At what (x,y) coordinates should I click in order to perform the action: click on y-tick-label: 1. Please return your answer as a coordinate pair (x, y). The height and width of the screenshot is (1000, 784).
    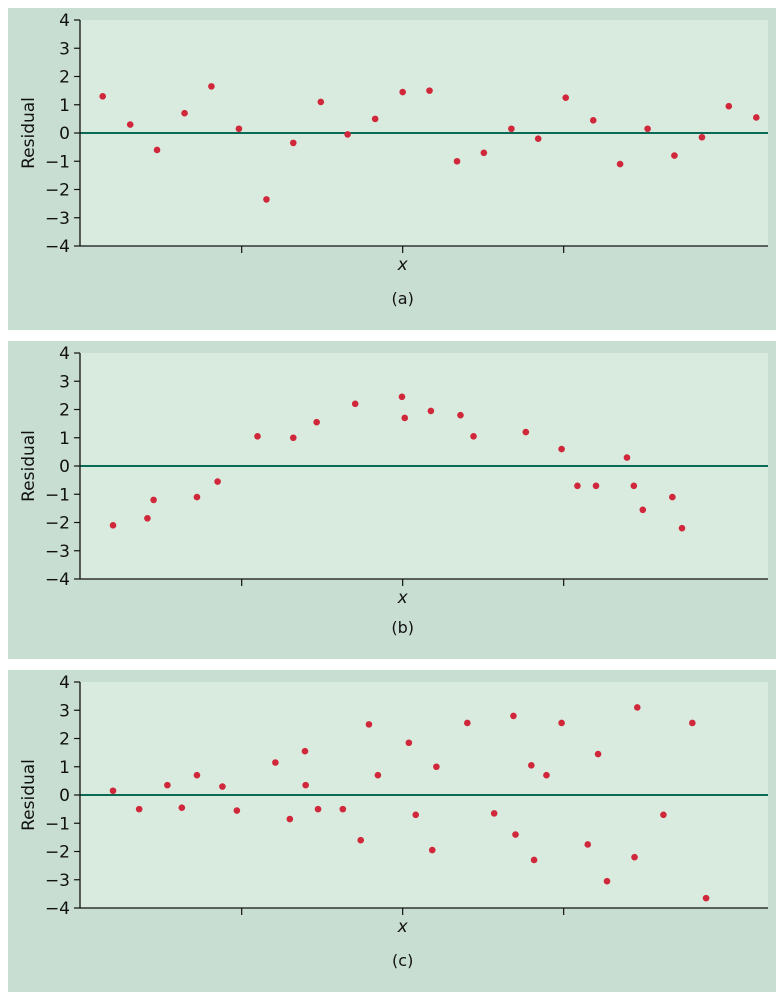
    Looking at the image, I should click on (64, 768).